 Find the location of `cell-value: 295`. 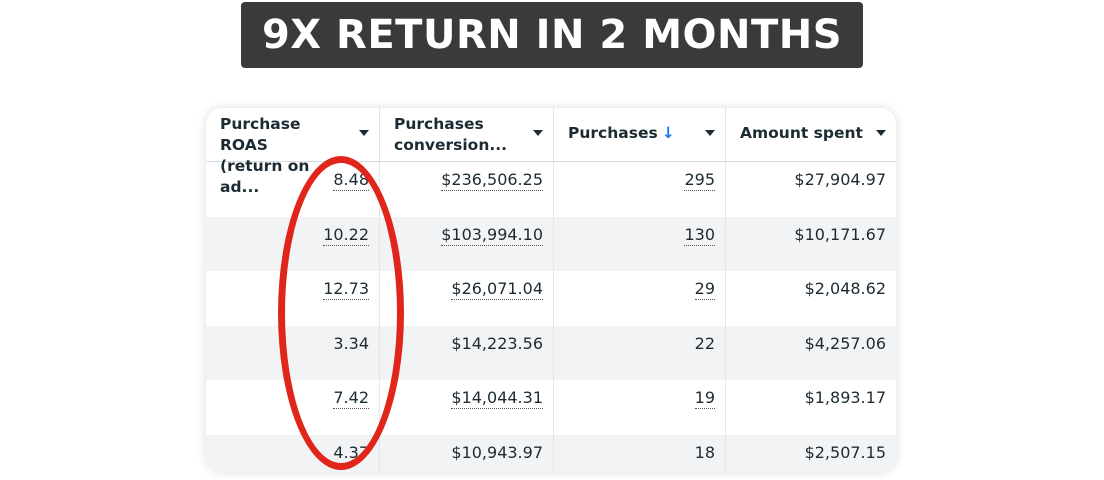

cell-value: 295 is located at coordinates (699, 180).